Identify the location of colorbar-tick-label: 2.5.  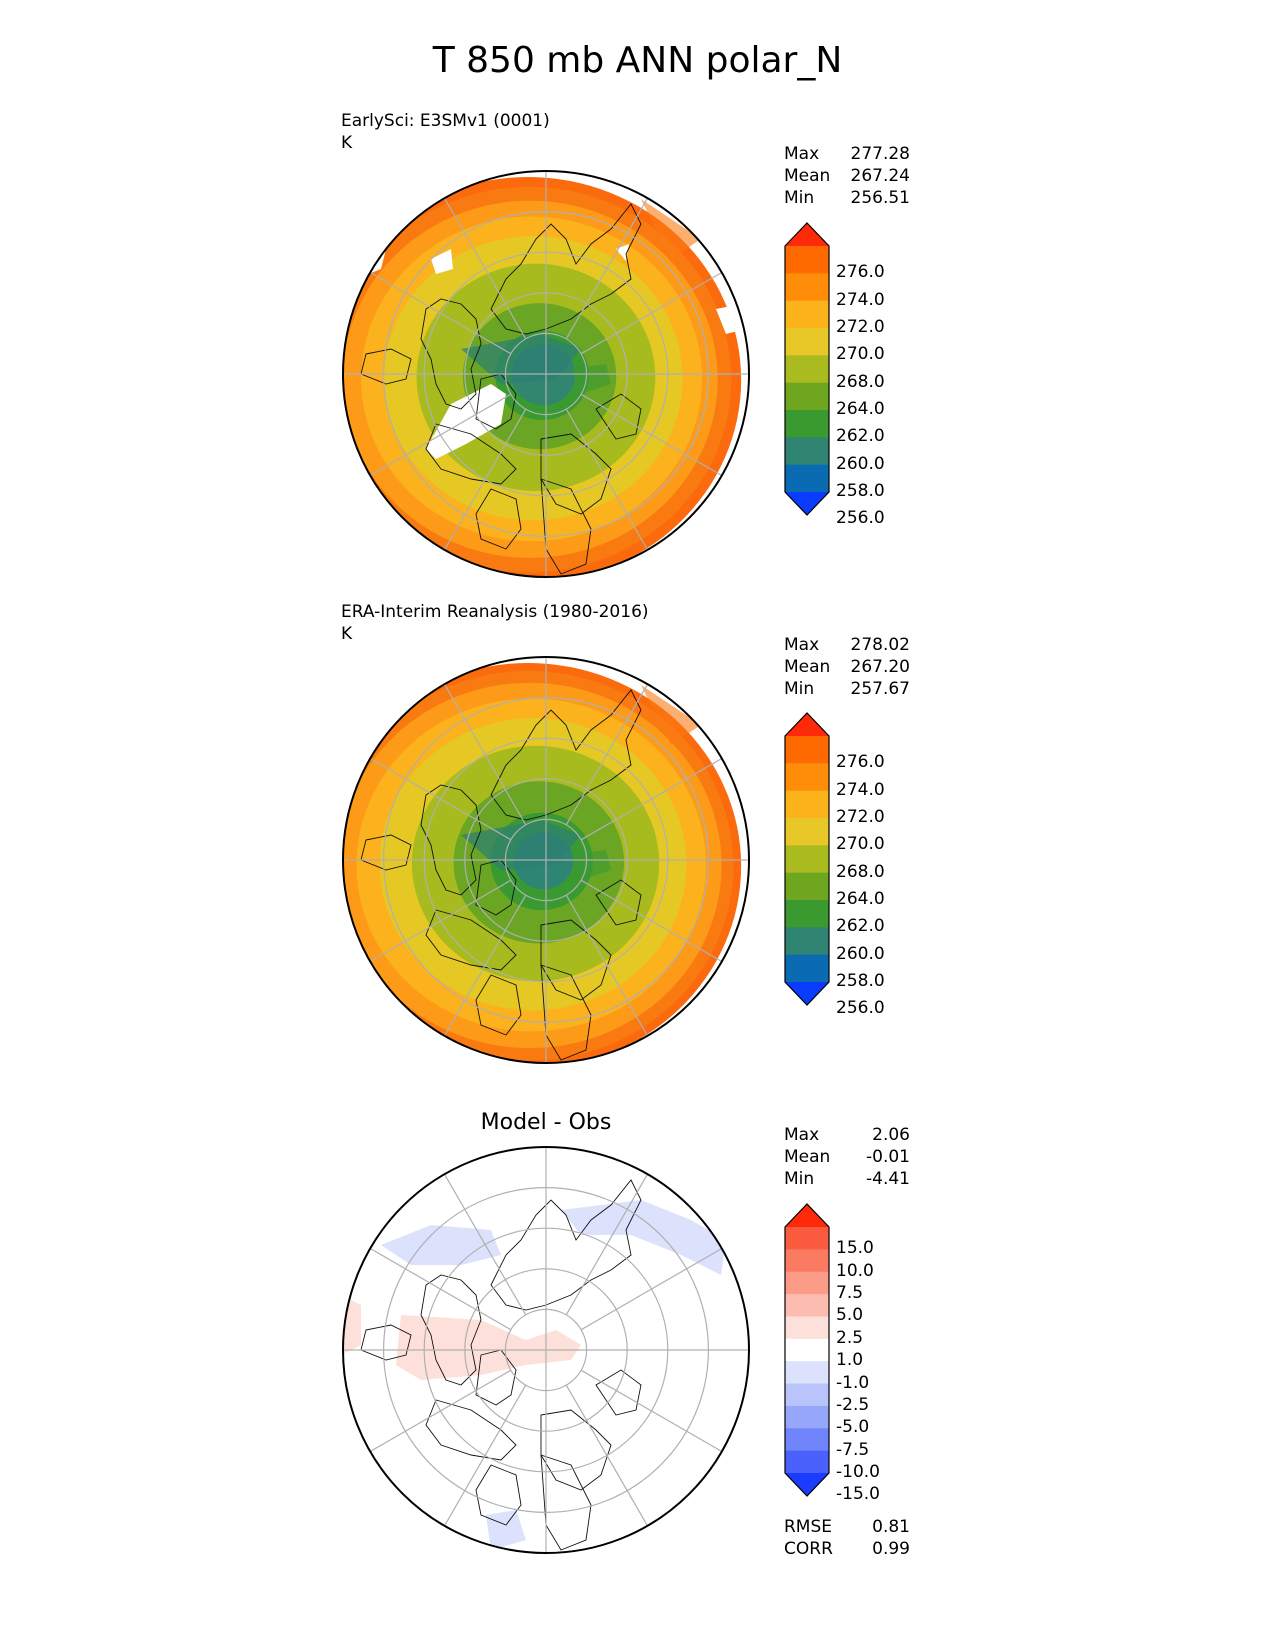
(850, 1337).